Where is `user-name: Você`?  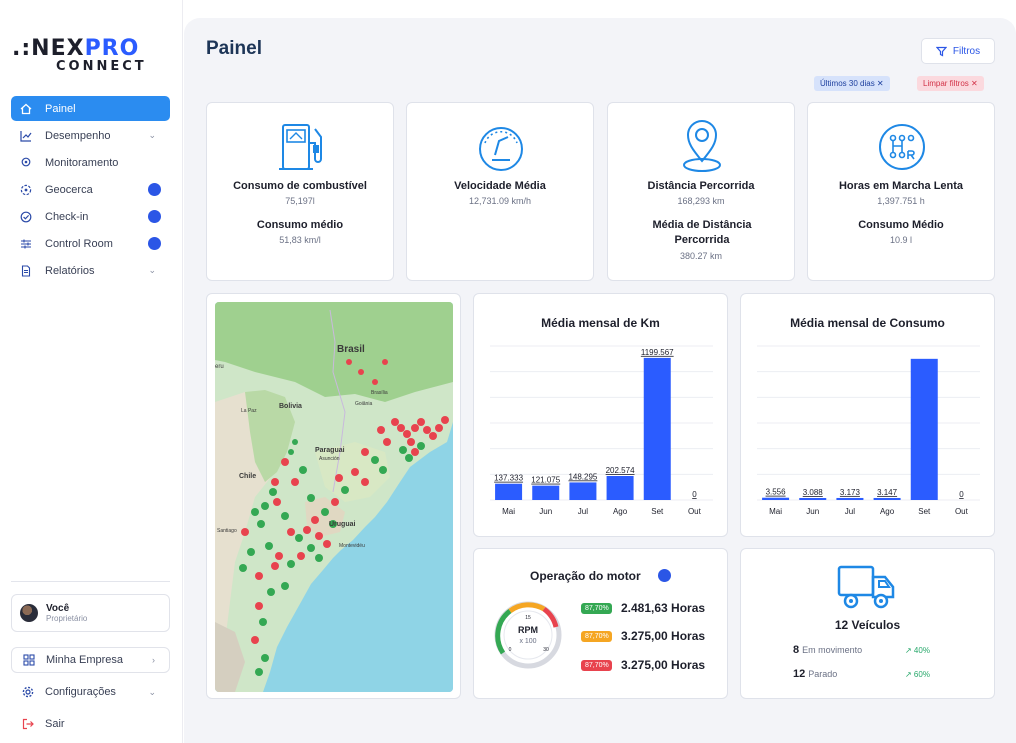
user-name: Você is located at coordinates (58, 608).